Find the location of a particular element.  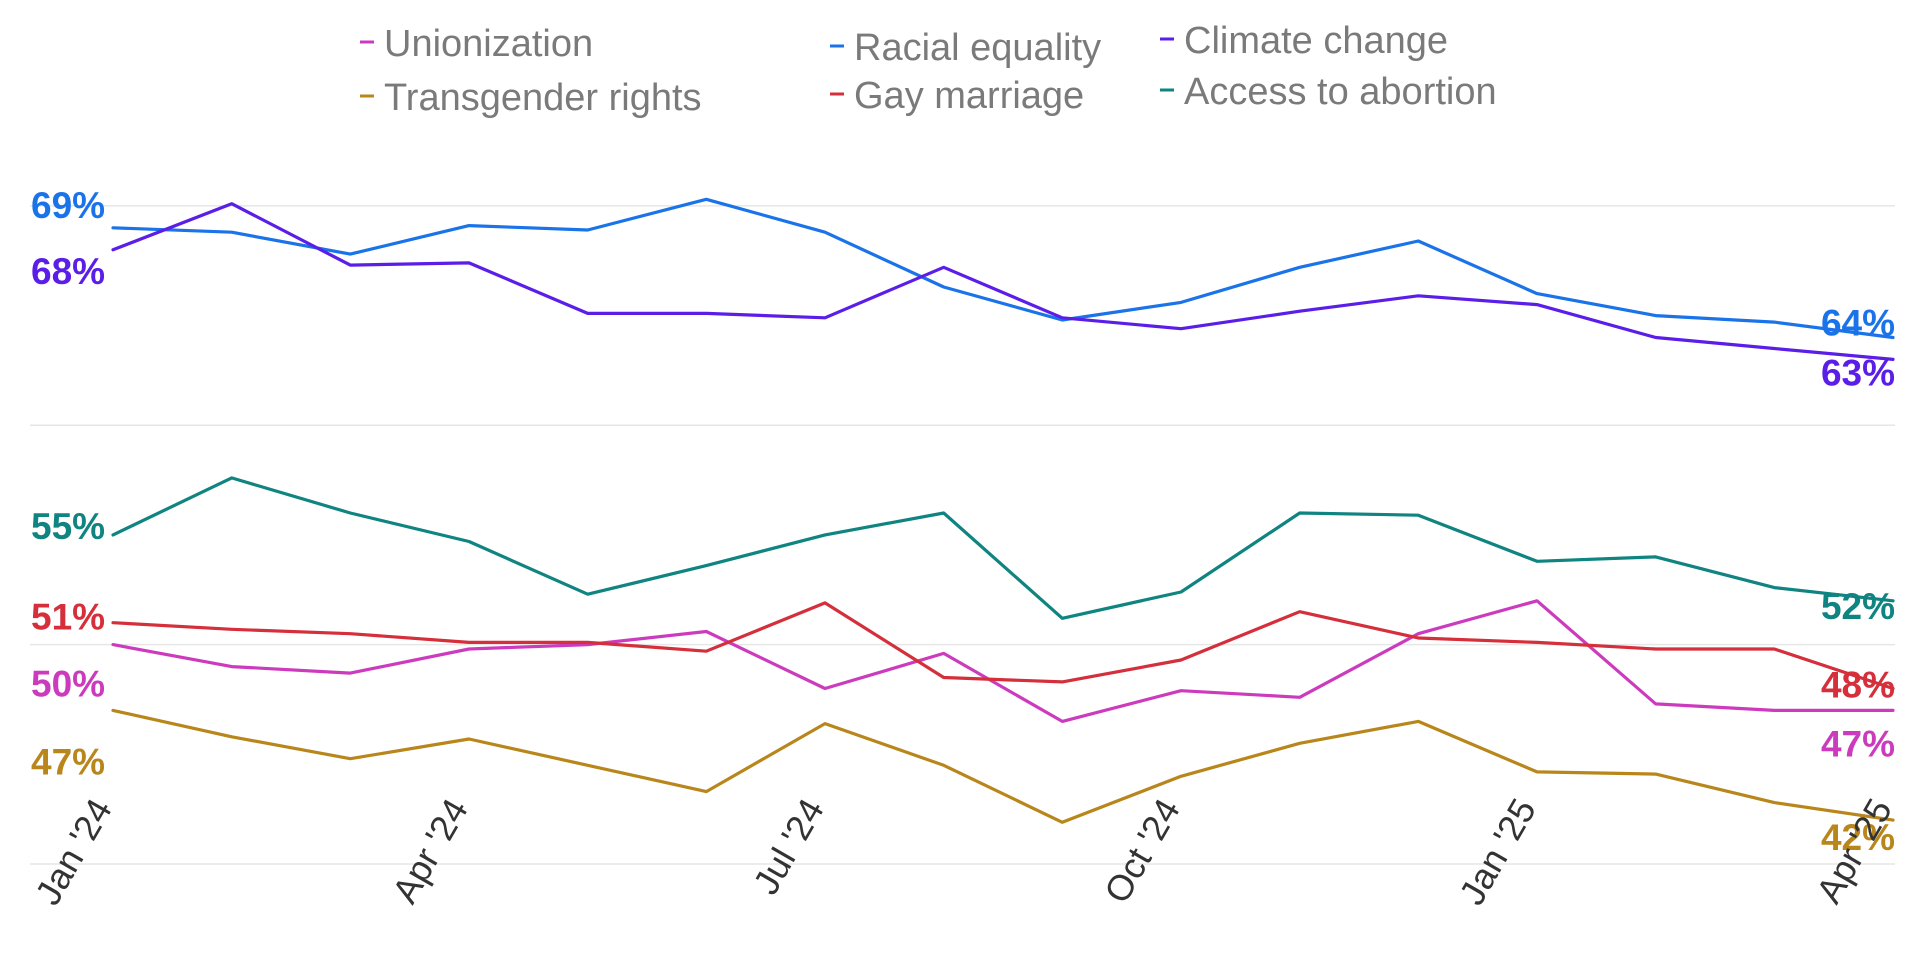

end-label-gay-marriage: 48% is located at coordinates (1858, 685).